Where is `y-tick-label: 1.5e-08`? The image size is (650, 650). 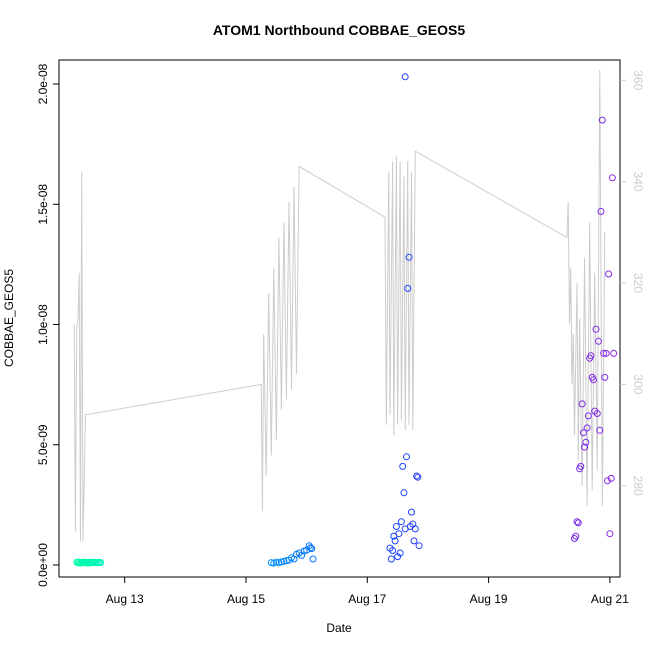 y-tick-label: 1.5e-08 is located at coordinates (43, 204).